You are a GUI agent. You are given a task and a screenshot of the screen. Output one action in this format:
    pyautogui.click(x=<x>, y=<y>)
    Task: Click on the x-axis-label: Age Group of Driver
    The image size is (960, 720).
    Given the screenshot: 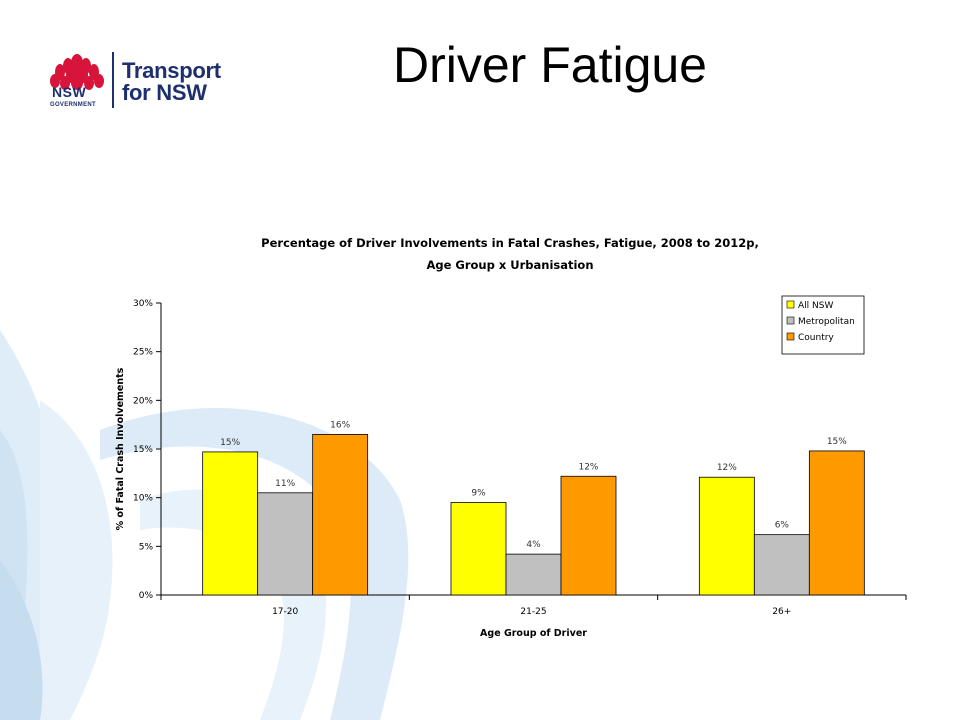 What is the action you would take?
    pyautogui.click(x=533, y=633)
    